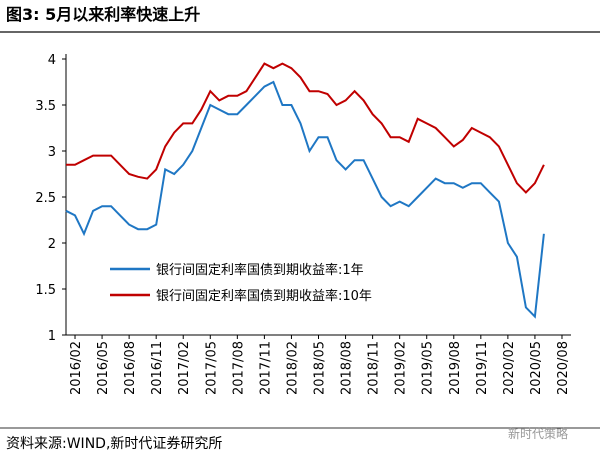 Image resolution: width=600 pixels, height=463 pixels. I want to click on x-tick-label: 2019/02, so click(401, 368).